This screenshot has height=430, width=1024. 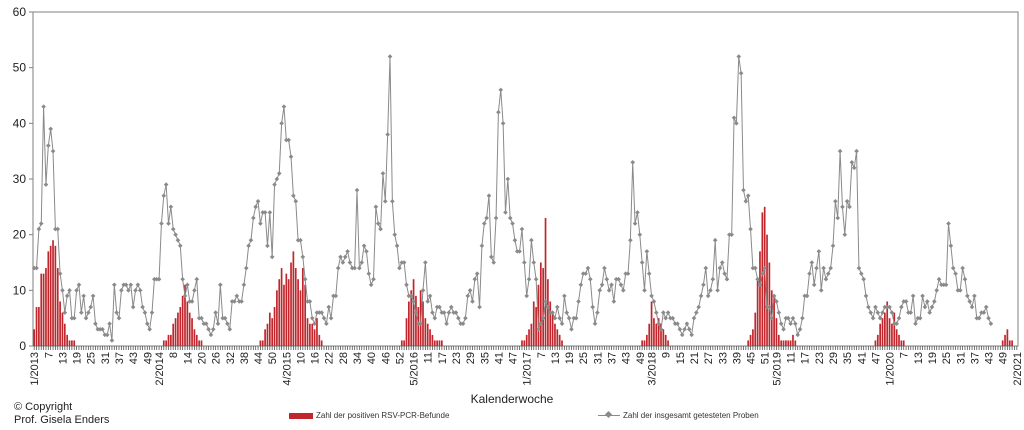 I want to click on x-tick-label: 39, so click(x=737, y=358).